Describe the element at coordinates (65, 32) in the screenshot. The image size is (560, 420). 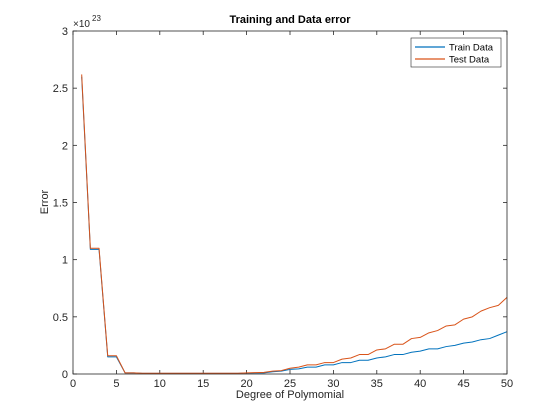
I see `y-tick-label: 3` at that location.